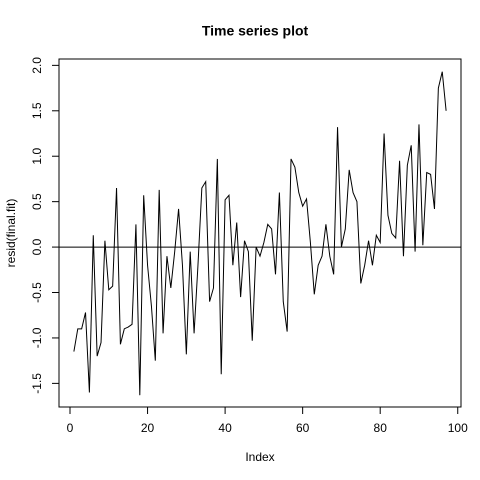  I want to click on y-tick-label: 1.0, so click(37, 156).